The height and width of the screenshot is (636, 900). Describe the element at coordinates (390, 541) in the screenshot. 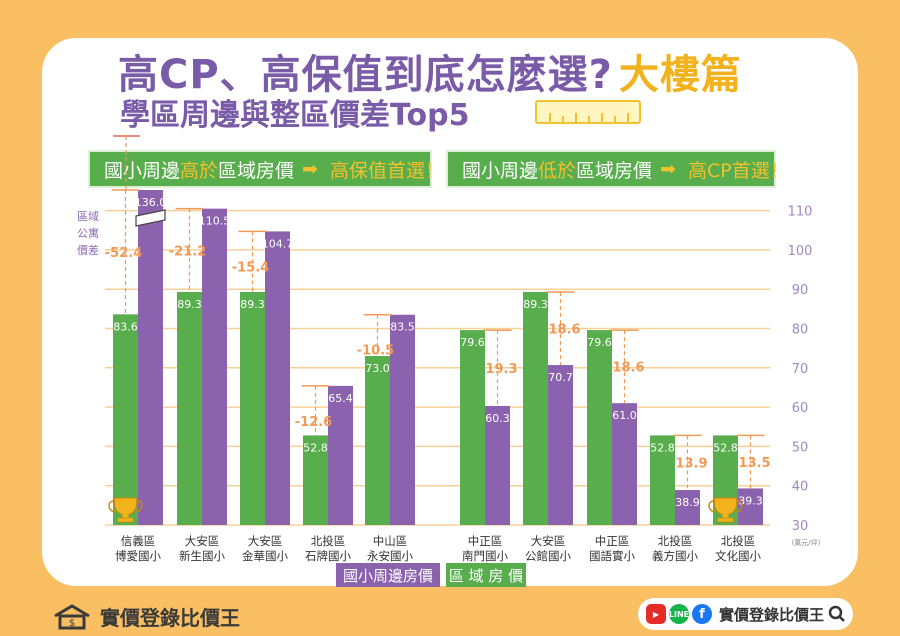

I see `x-tick-label: 中山區` at that location.